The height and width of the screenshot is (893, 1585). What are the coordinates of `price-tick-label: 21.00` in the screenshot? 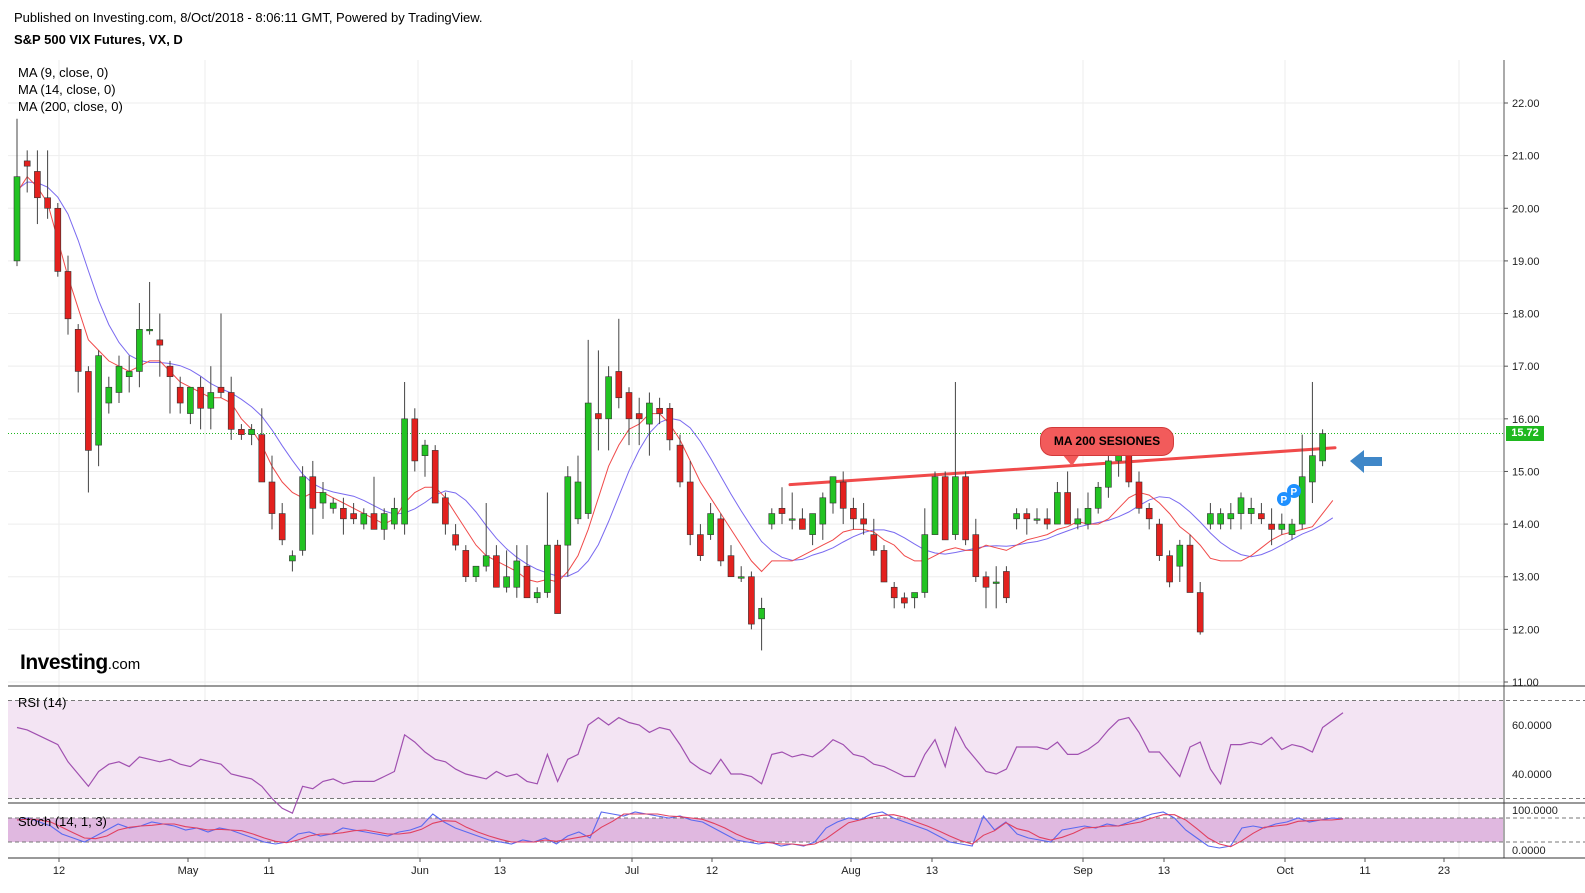 It's located at (1526, 157).